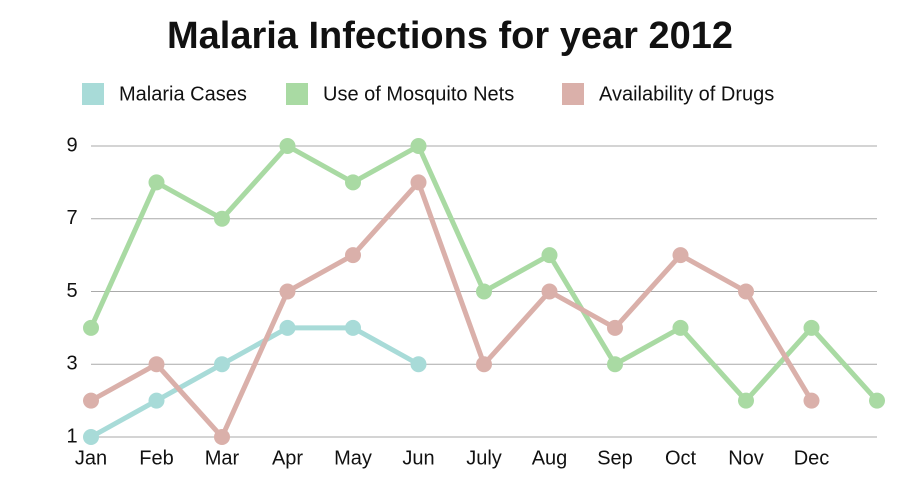 This screenshot has height=500, width=900. I want to click on legend-label: Malaria Cases, so click(183, 94).